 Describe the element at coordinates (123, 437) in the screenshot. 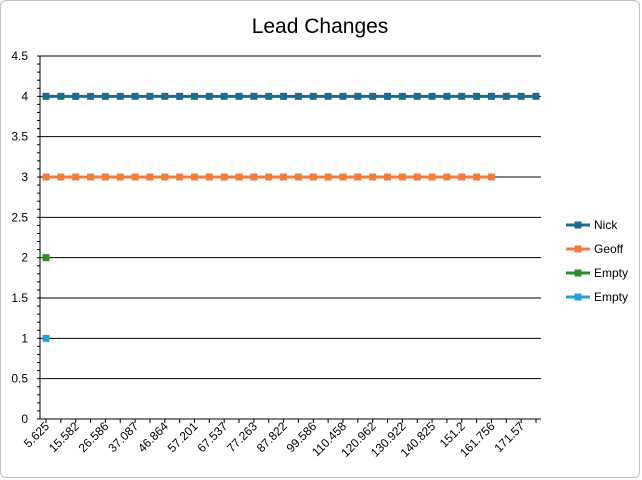

I see `x-tick-label: 37.087` at that location.